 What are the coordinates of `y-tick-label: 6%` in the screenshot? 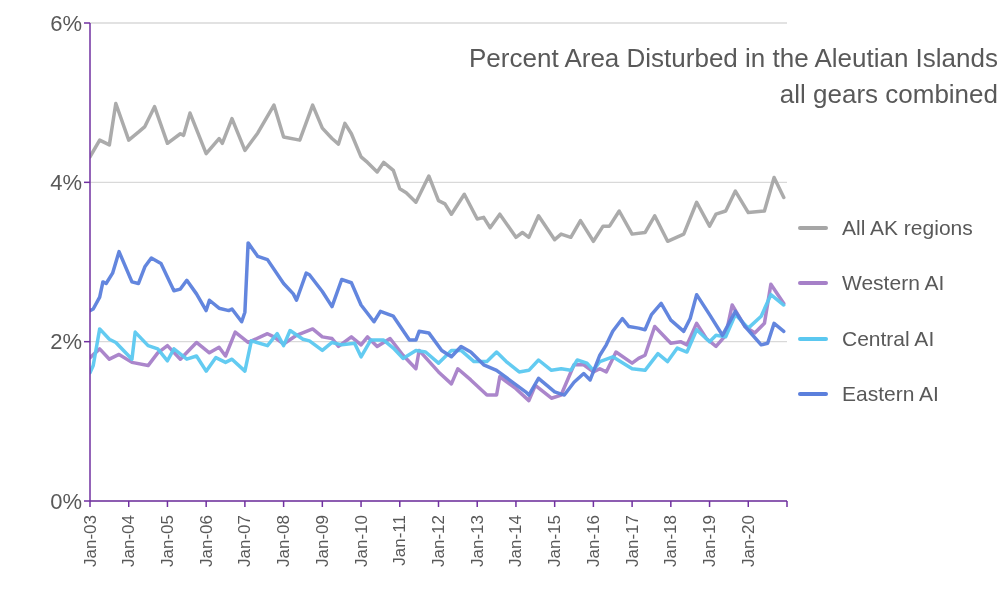 It's located at (66, 23).